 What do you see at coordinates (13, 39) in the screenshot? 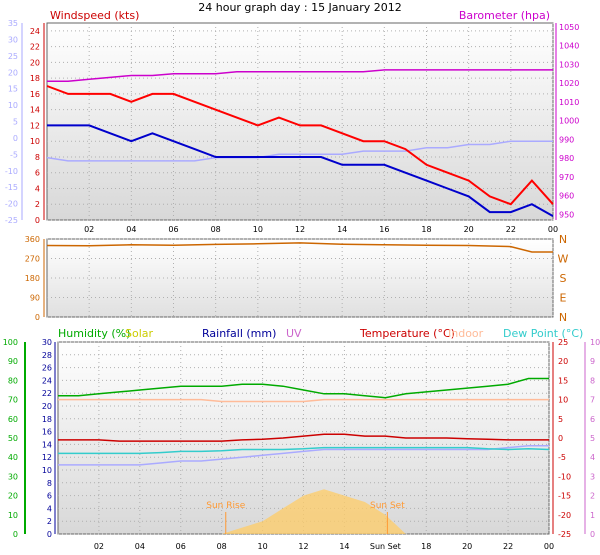
I see `wind-outer-tick: 30` at bounding box center [13, 39].